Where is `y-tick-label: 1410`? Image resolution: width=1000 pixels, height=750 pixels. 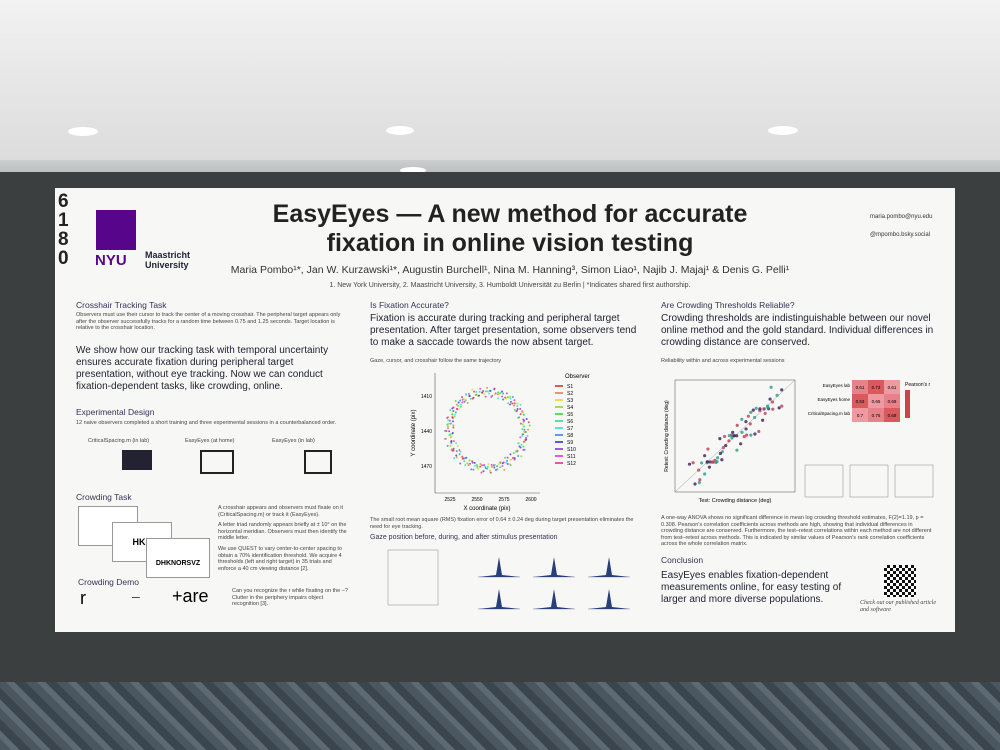 y-tick-label: 1410 is located at coordinates (426, 397).